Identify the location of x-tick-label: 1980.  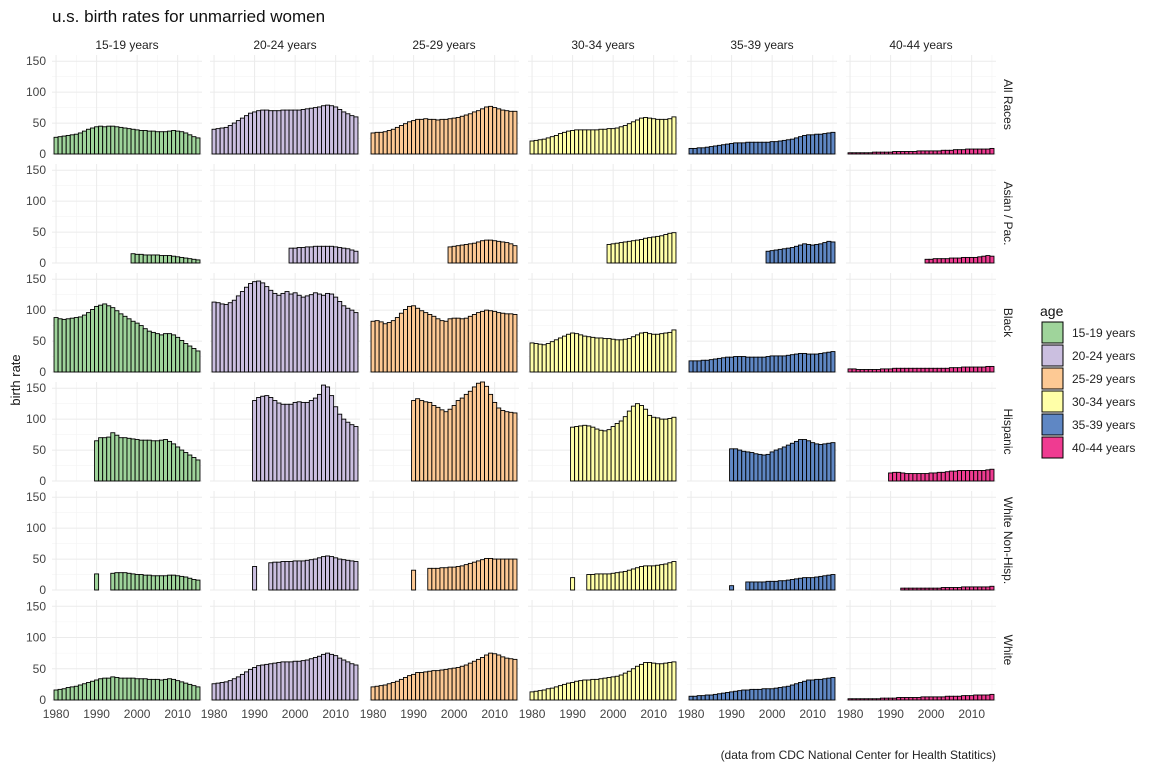
(214, 714).